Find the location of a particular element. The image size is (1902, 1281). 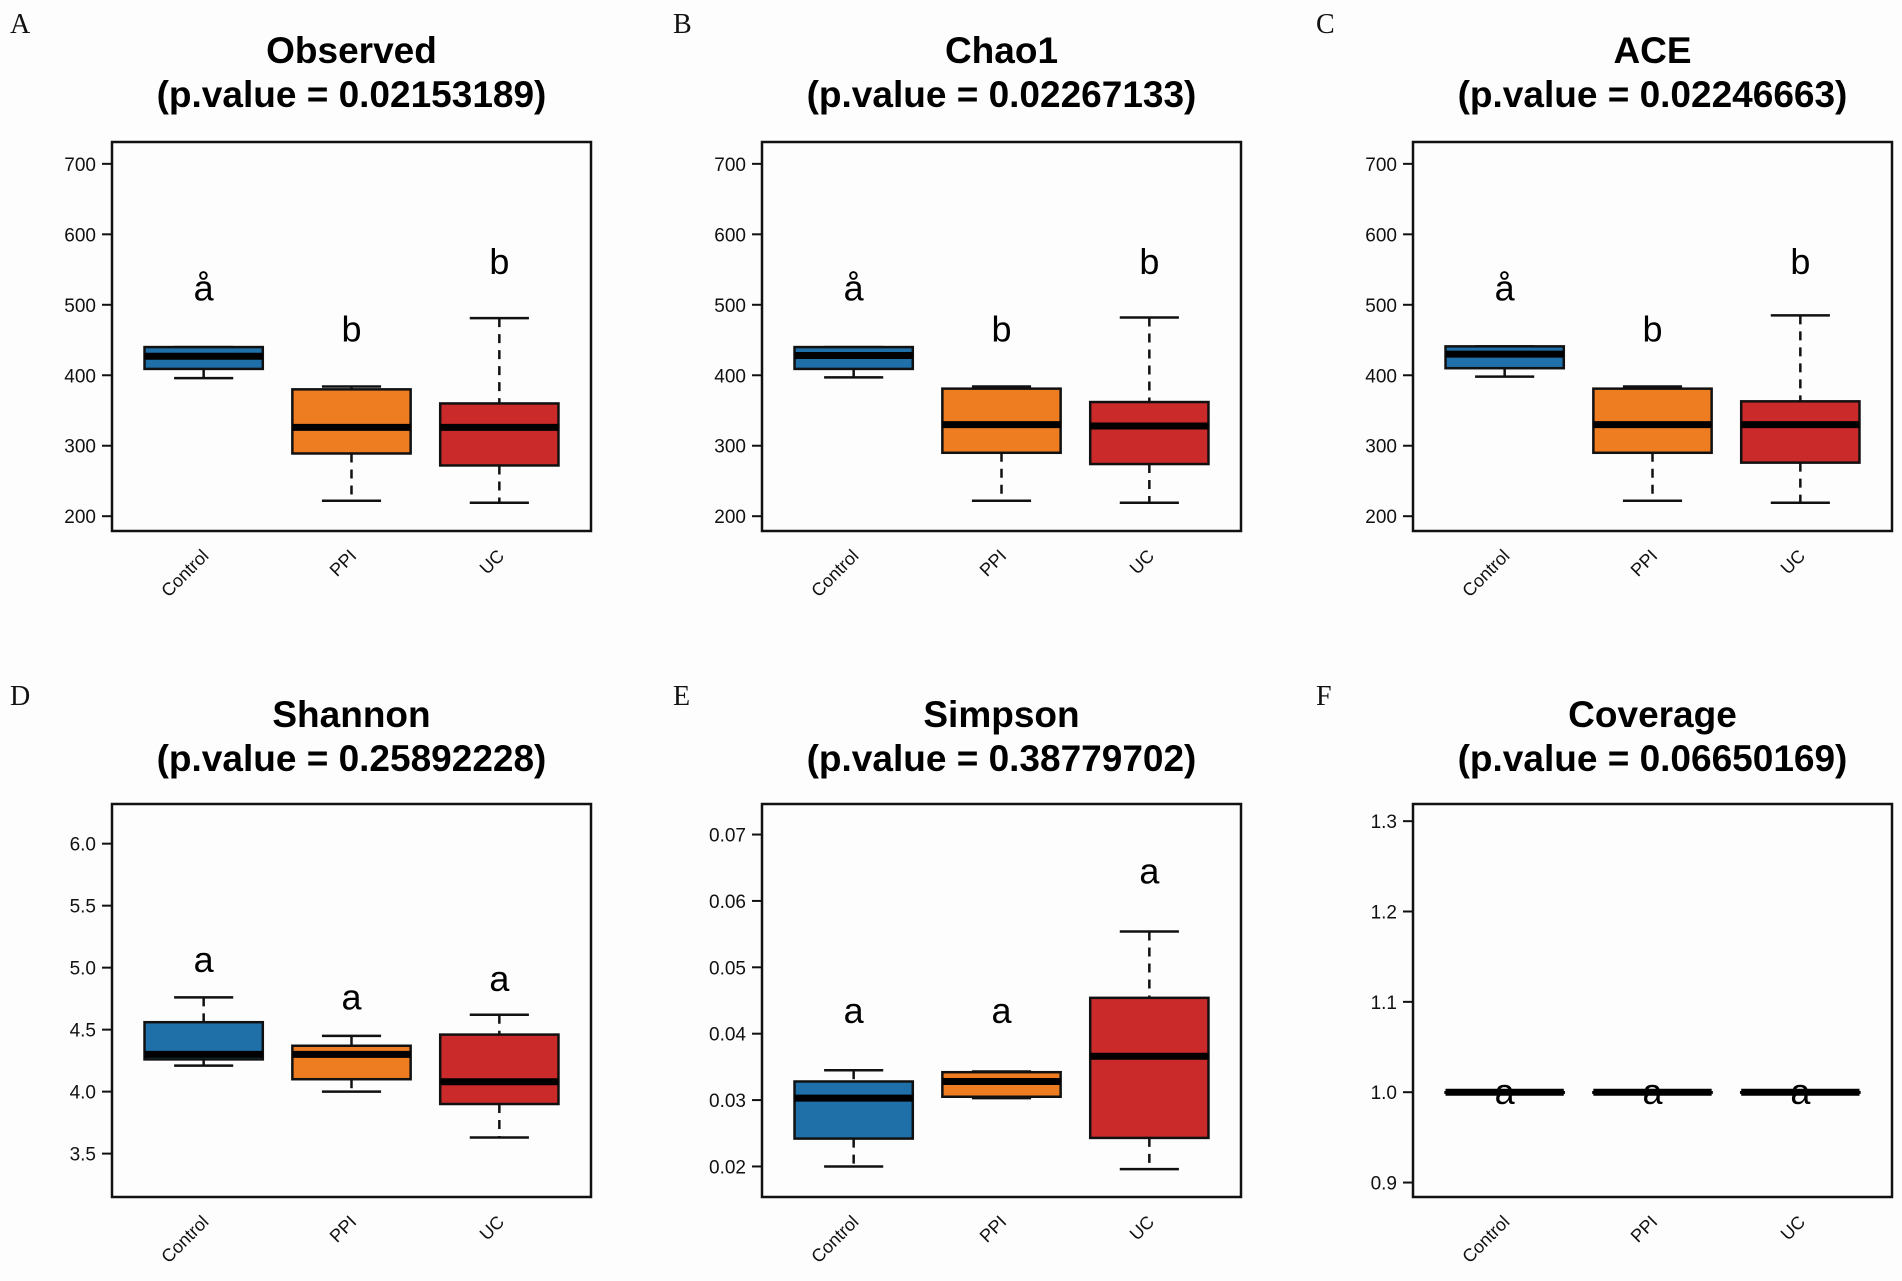

panel-label: A is located at coordinates (20, 24).